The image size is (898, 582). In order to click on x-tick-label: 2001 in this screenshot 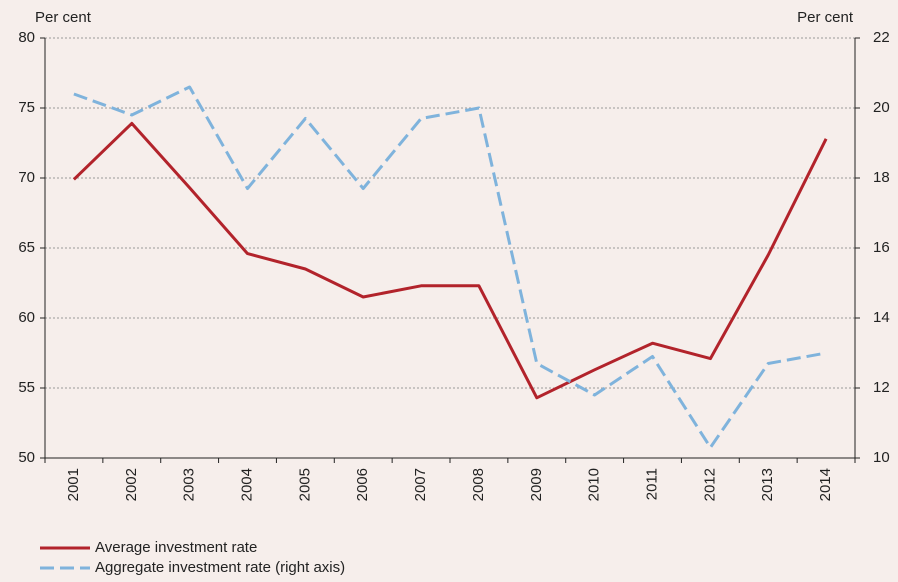, I will do `click(73, 484)`.